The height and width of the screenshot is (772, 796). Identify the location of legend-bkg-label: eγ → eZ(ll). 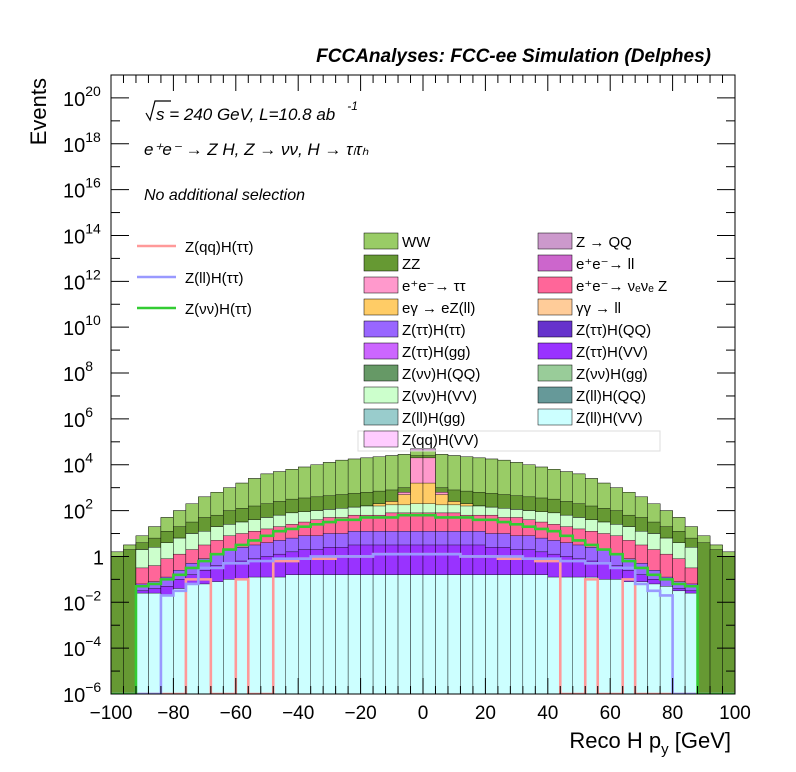
(438, 308).